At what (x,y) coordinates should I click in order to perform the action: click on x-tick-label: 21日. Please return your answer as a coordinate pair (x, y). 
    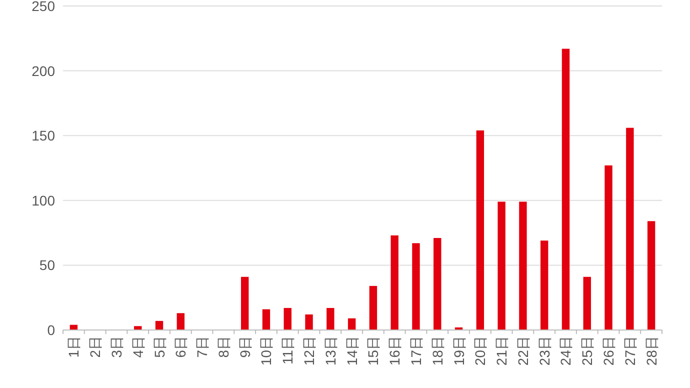
    Looking at the image, I should click on (502, 351).